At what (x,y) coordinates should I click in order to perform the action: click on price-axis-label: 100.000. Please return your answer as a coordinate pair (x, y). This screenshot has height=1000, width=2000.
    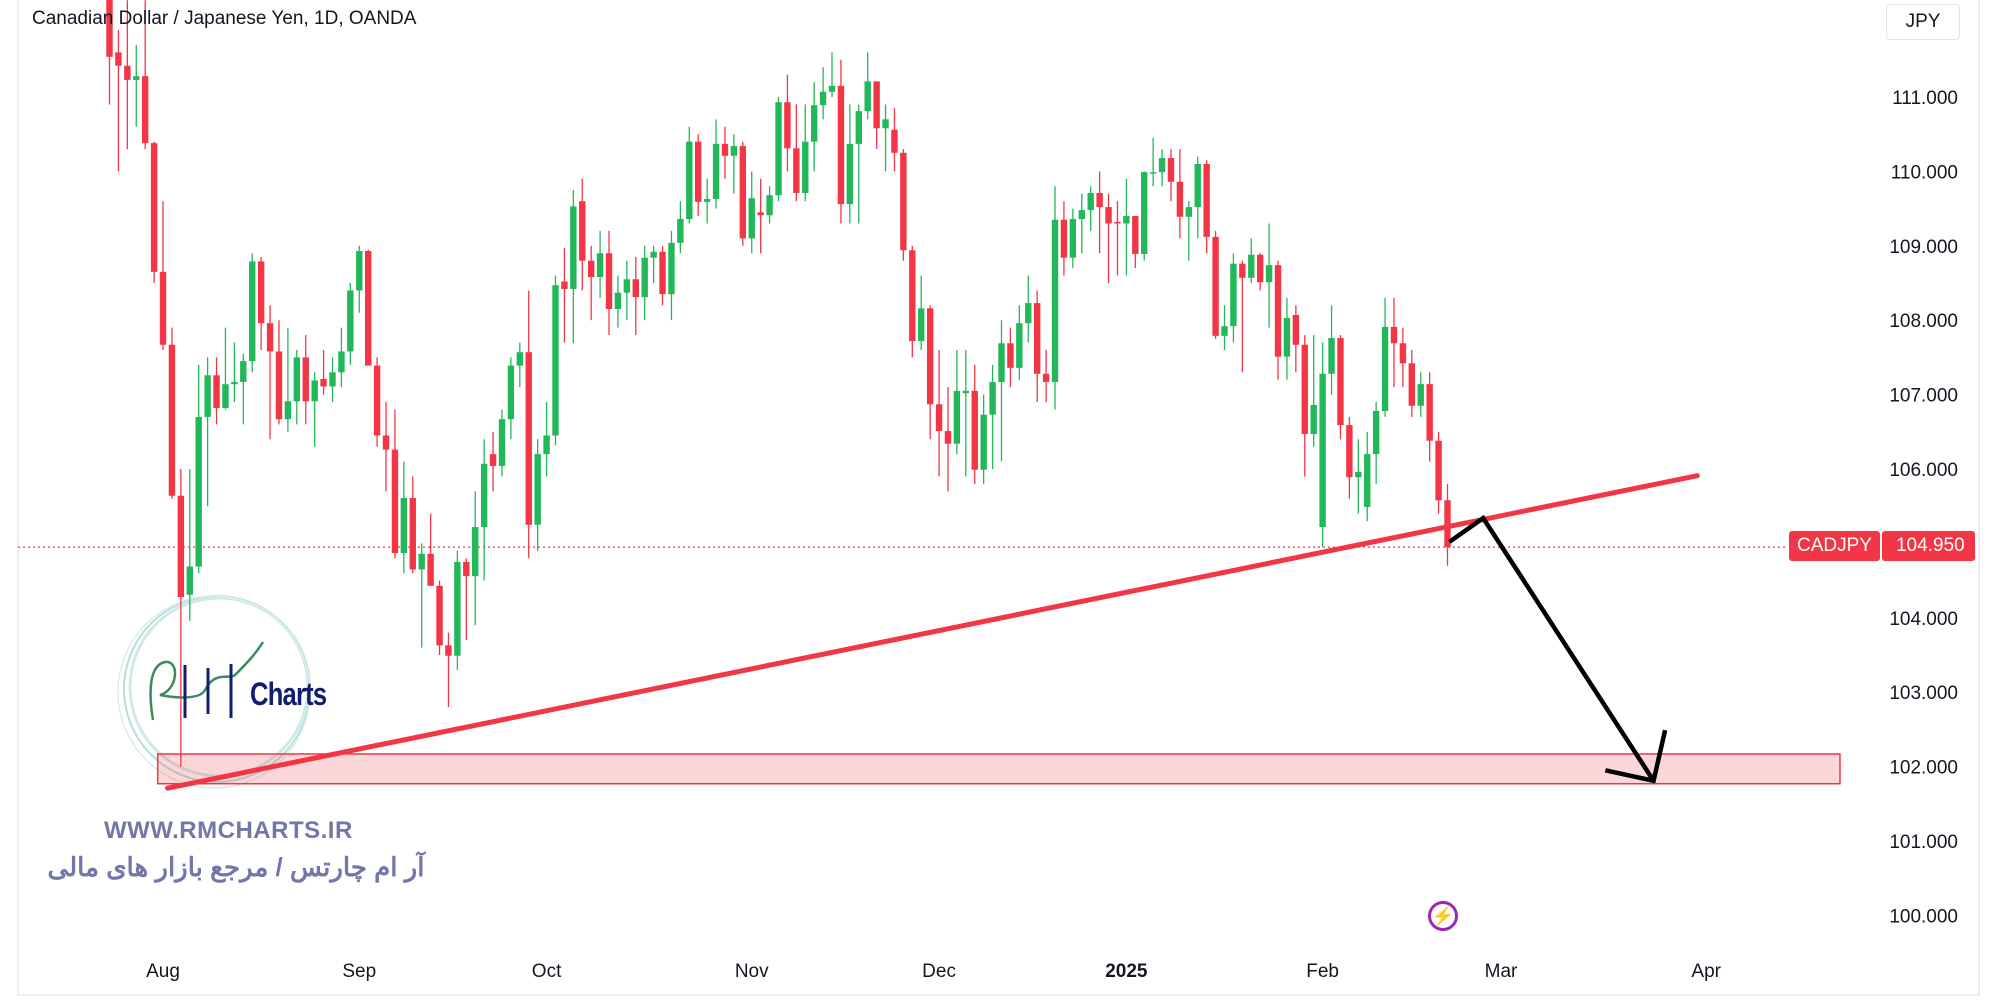
    Looking at the image, I should click on (1923, 916).